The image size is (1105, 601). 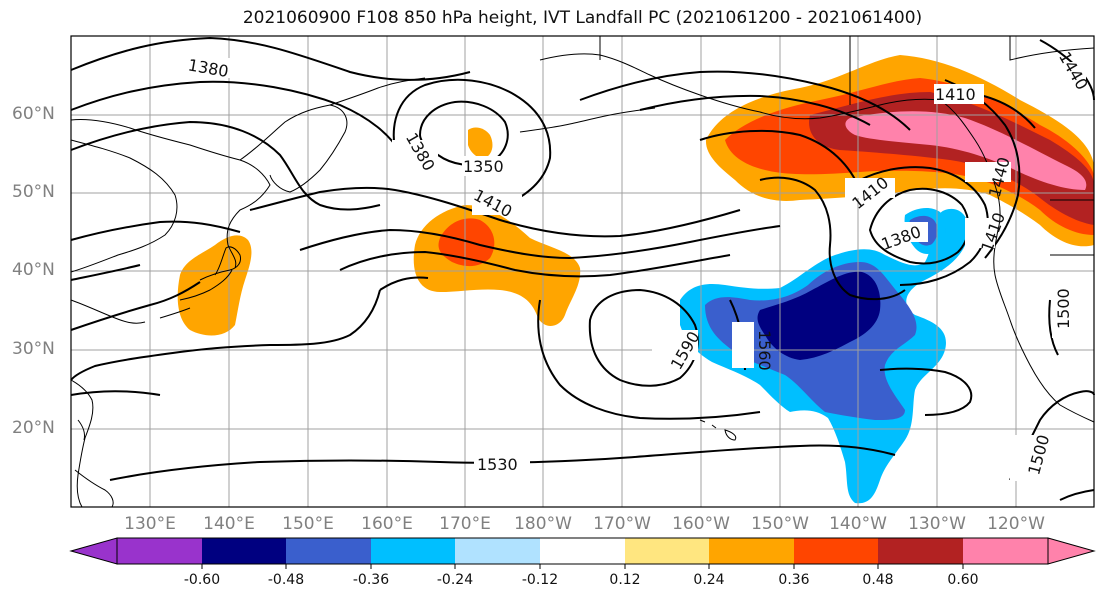 I want to click on lon-label: 170°W, so click(x=622, y=524).